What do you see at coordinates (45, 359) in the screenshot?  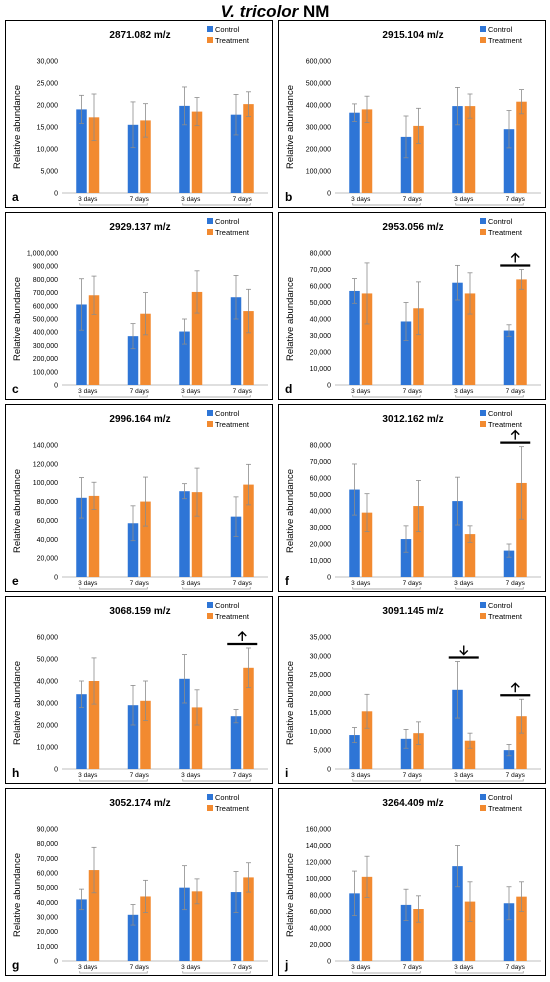 I see `y-tick-label: 200,000` at bounding box center [45, 359].